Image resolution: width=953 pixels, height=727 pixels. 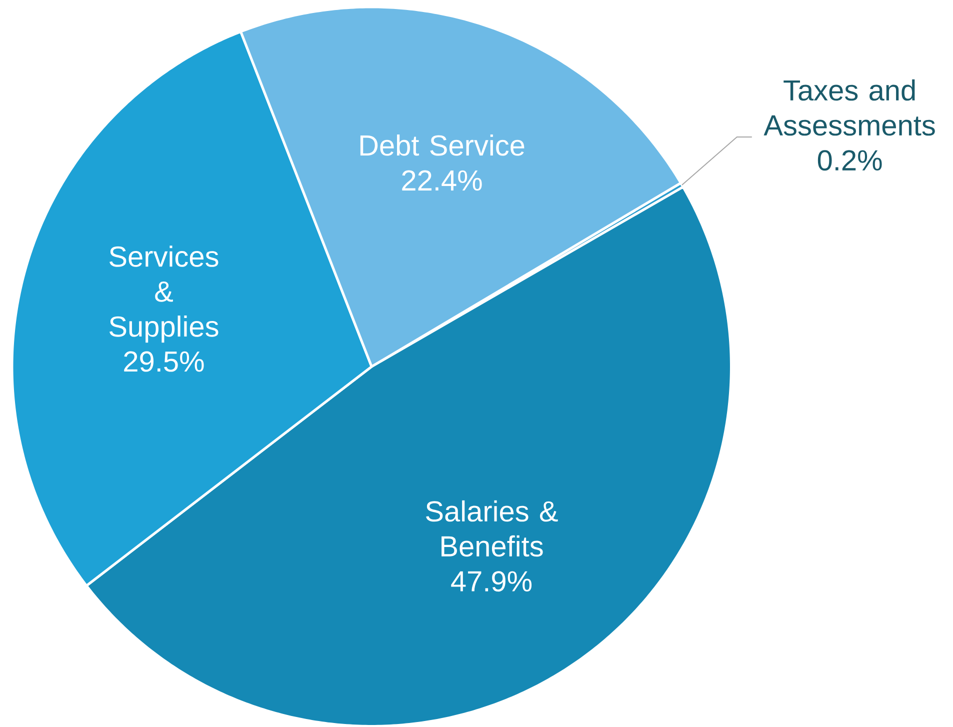 What do you see at coordinates (850, 160) in the screenshot?
I see `data-label: 0.2%` at bounding box center [850, 160].